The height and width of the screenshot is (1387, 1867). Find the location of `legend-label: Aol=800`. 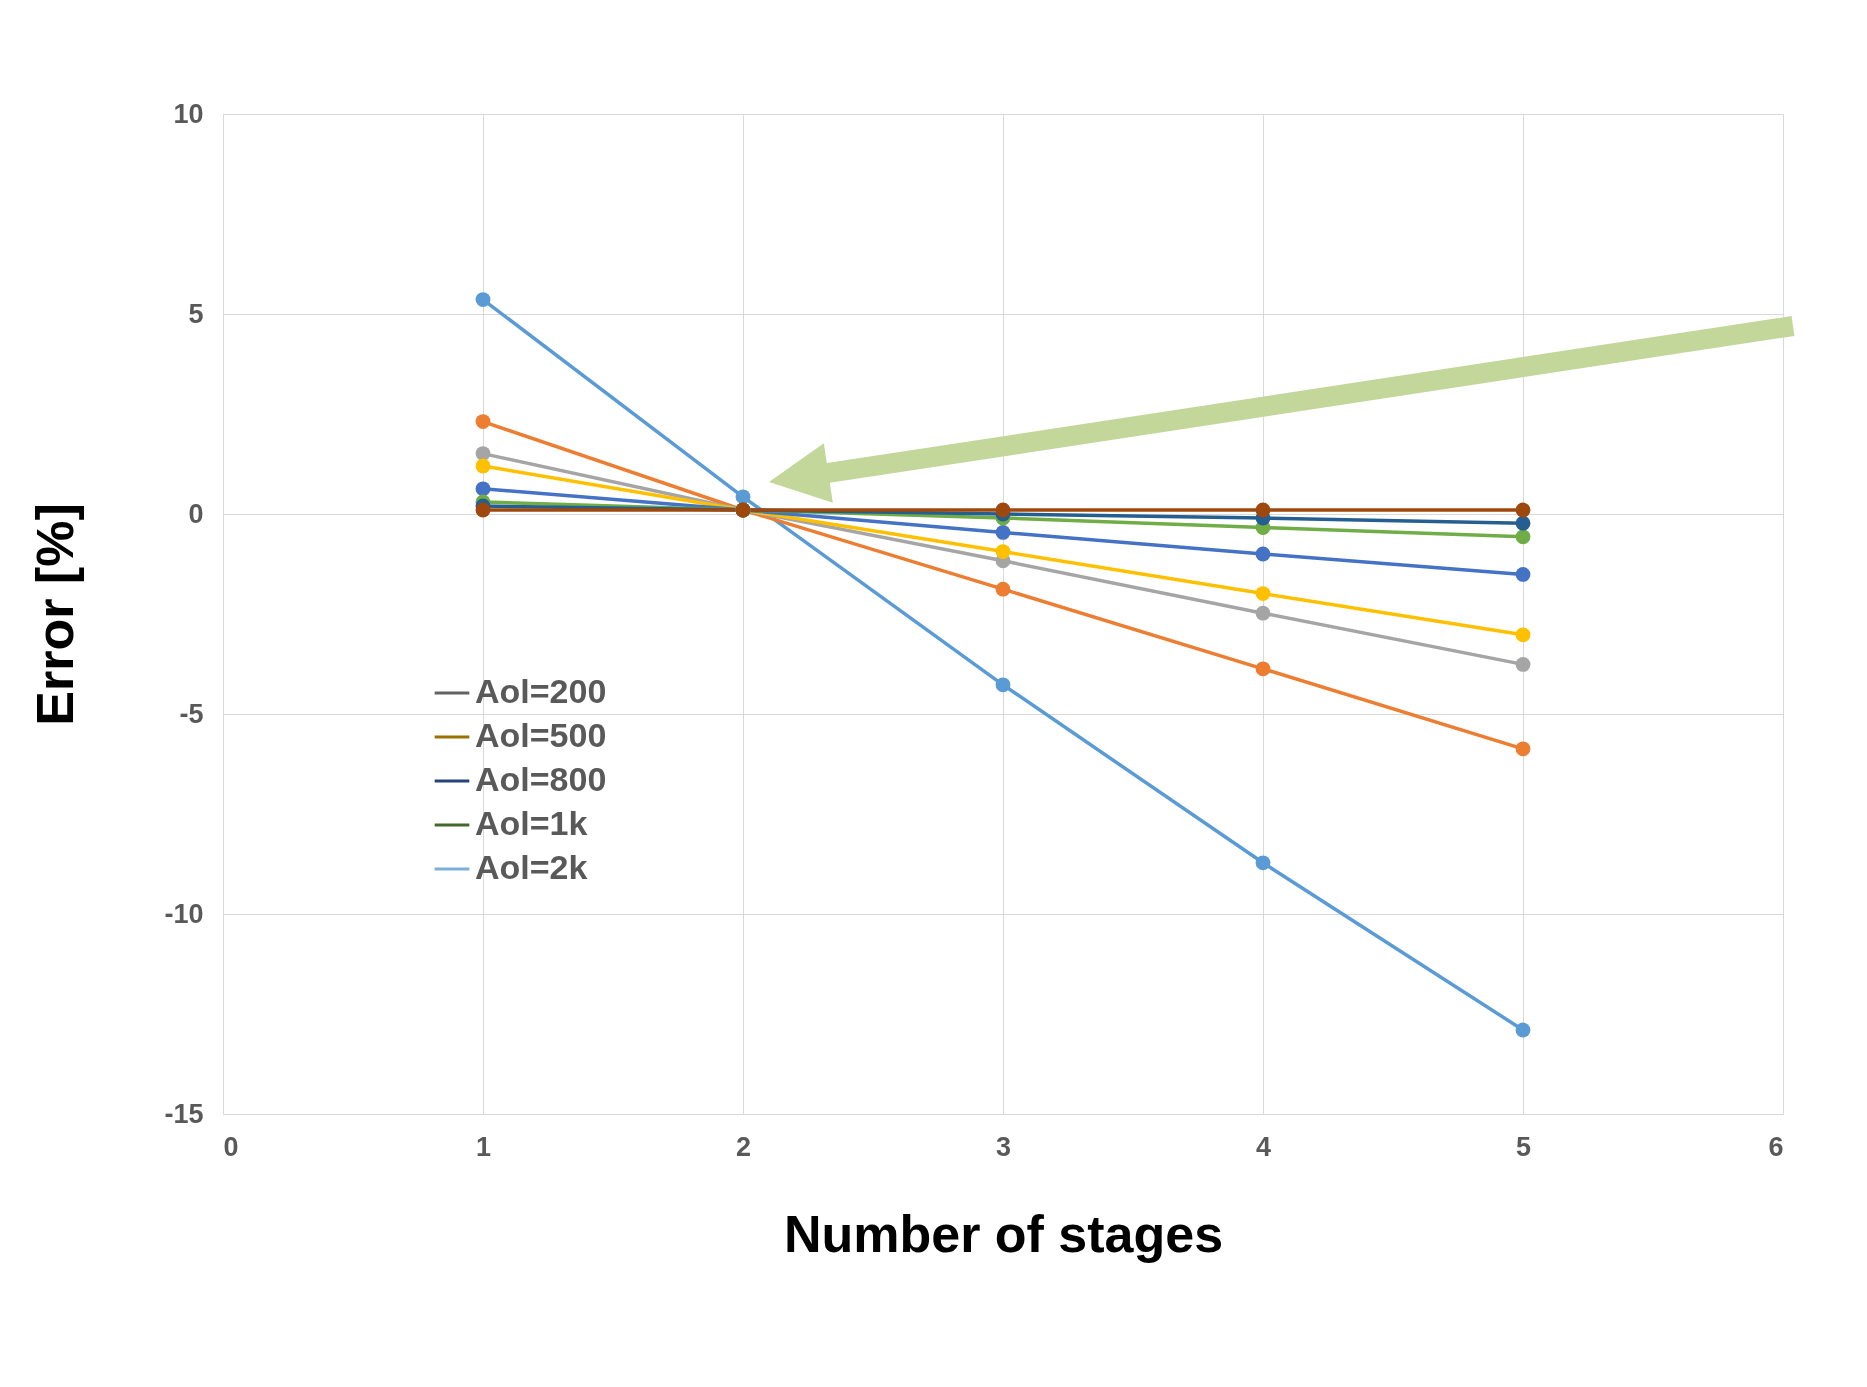

legend-label: Aol=800 is located at coordinates (541, 779).